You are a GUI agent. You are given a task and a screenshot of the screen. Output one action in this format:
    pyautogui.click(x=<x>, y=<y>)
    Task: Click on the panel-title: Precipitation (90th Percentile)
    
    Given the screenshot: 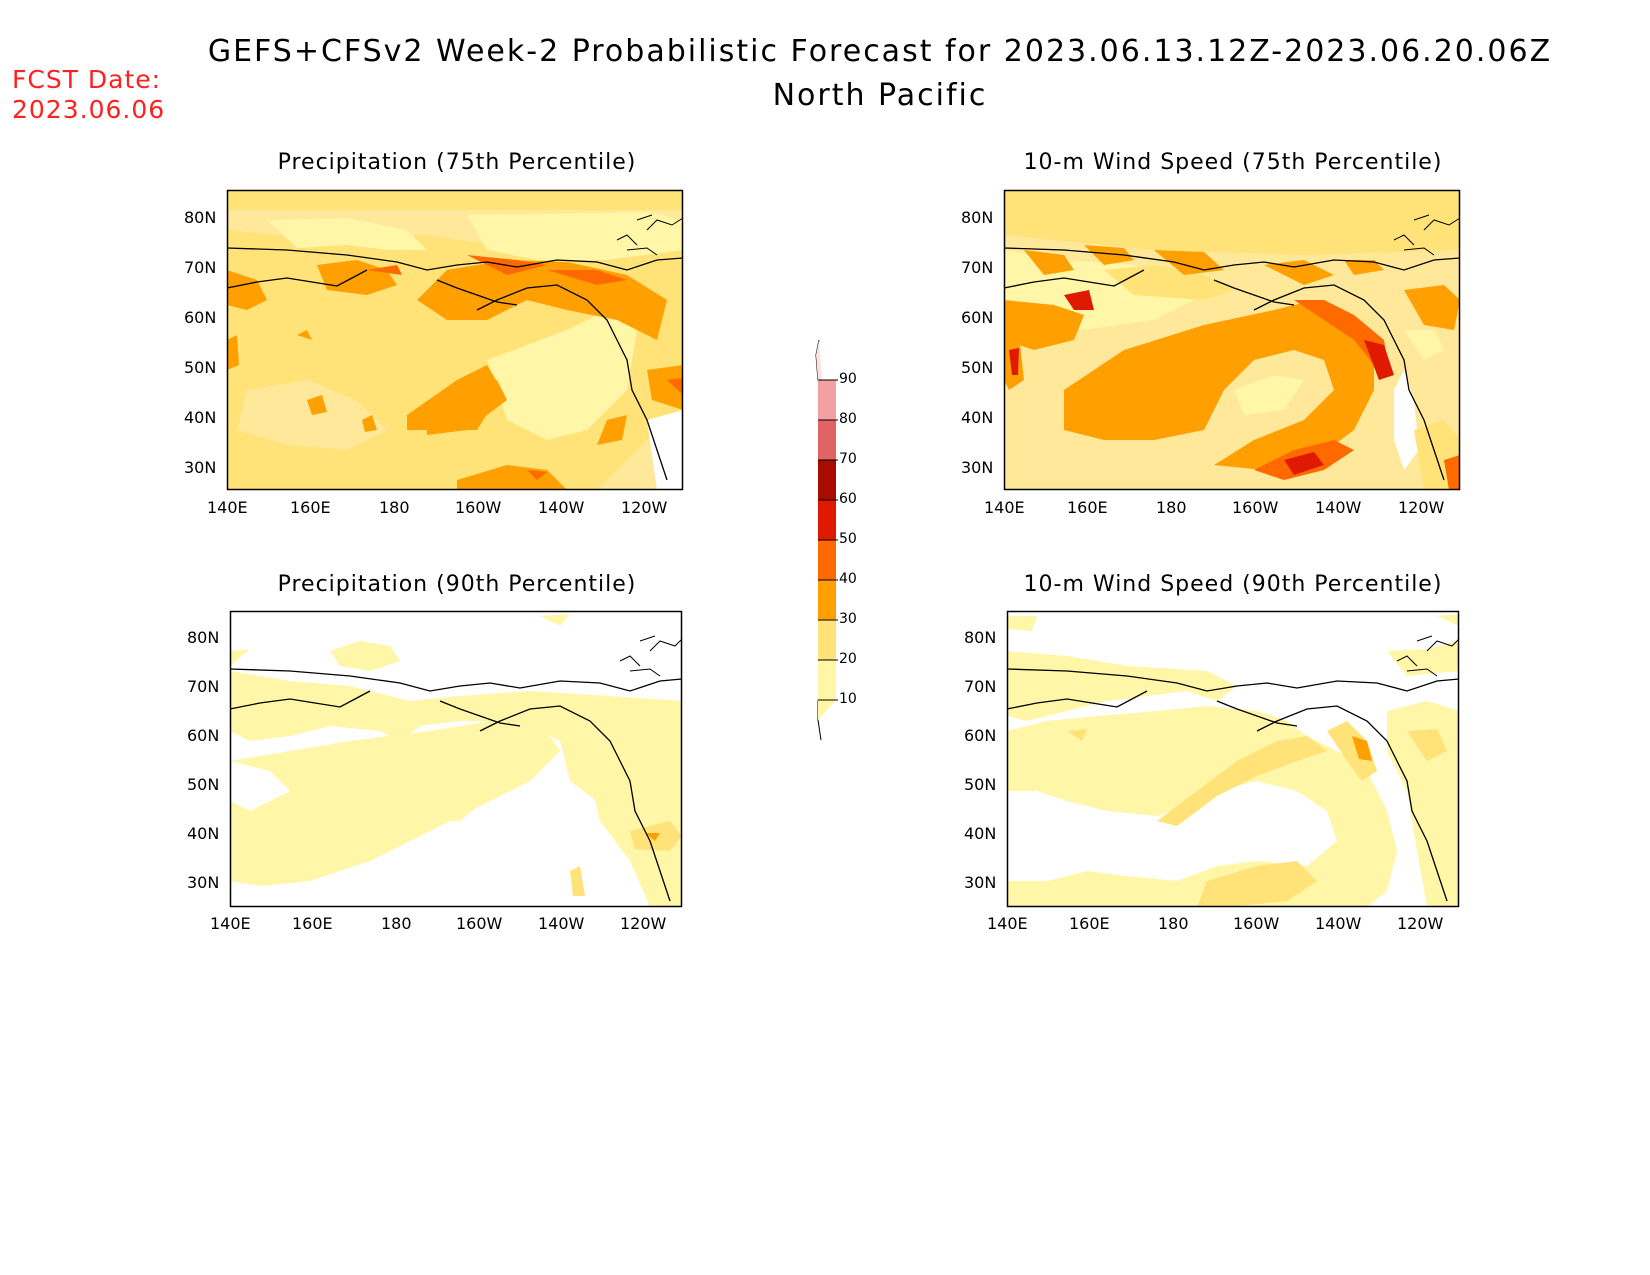 What is the action you would take?
    pyautogui.click(x=457, y=584)
    